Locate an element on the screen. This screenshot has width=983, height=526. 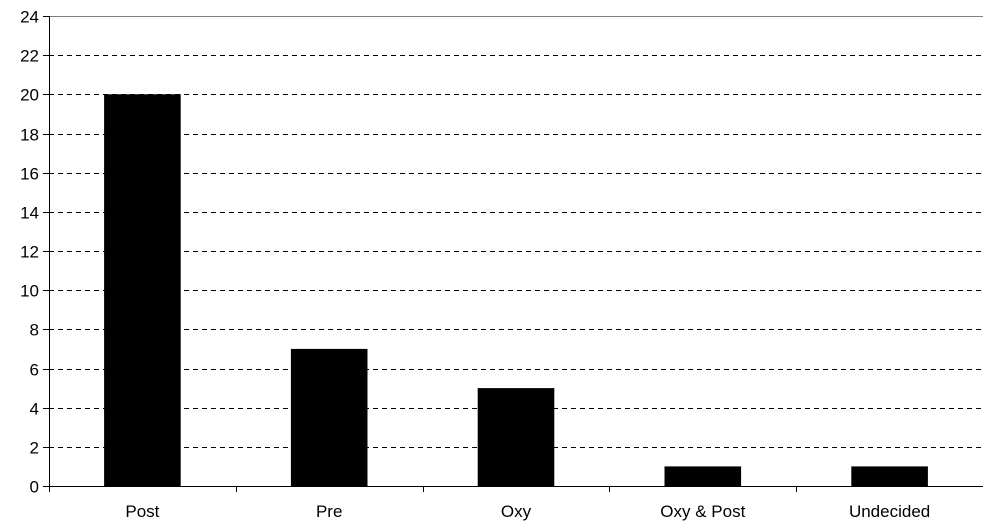
bar-oxy is located at coordinates (516, 437).